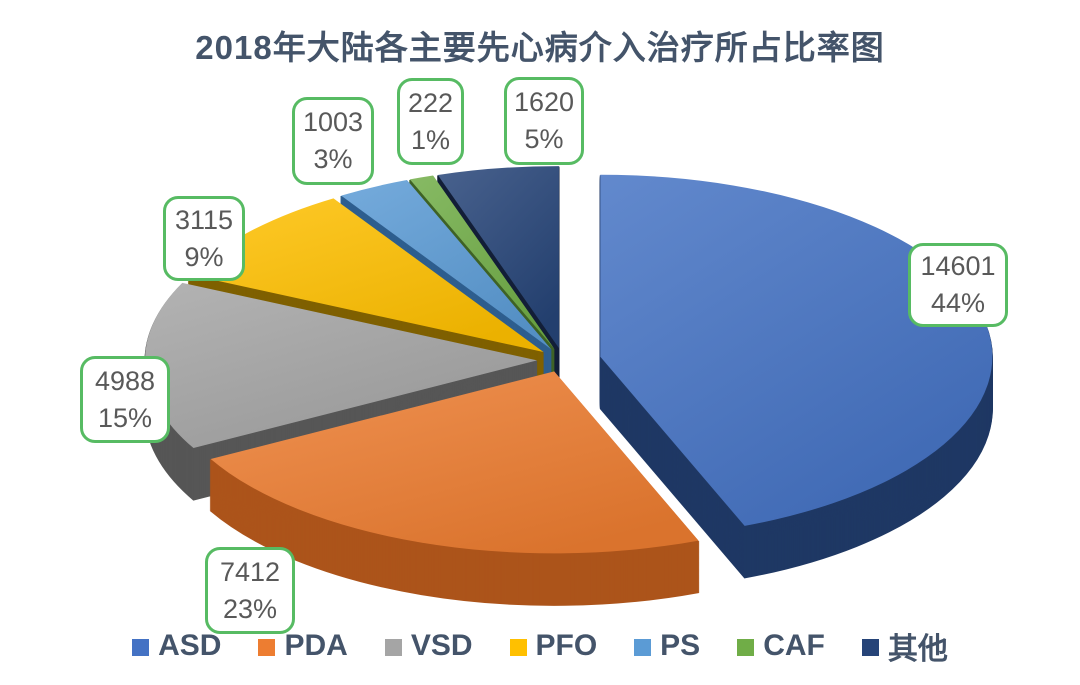 This screenshot has height=685, width=1080. Describe the element at coordinates (204, 256) in the screenshot. I see `data-label-pfo-pct: 9%` at that location.